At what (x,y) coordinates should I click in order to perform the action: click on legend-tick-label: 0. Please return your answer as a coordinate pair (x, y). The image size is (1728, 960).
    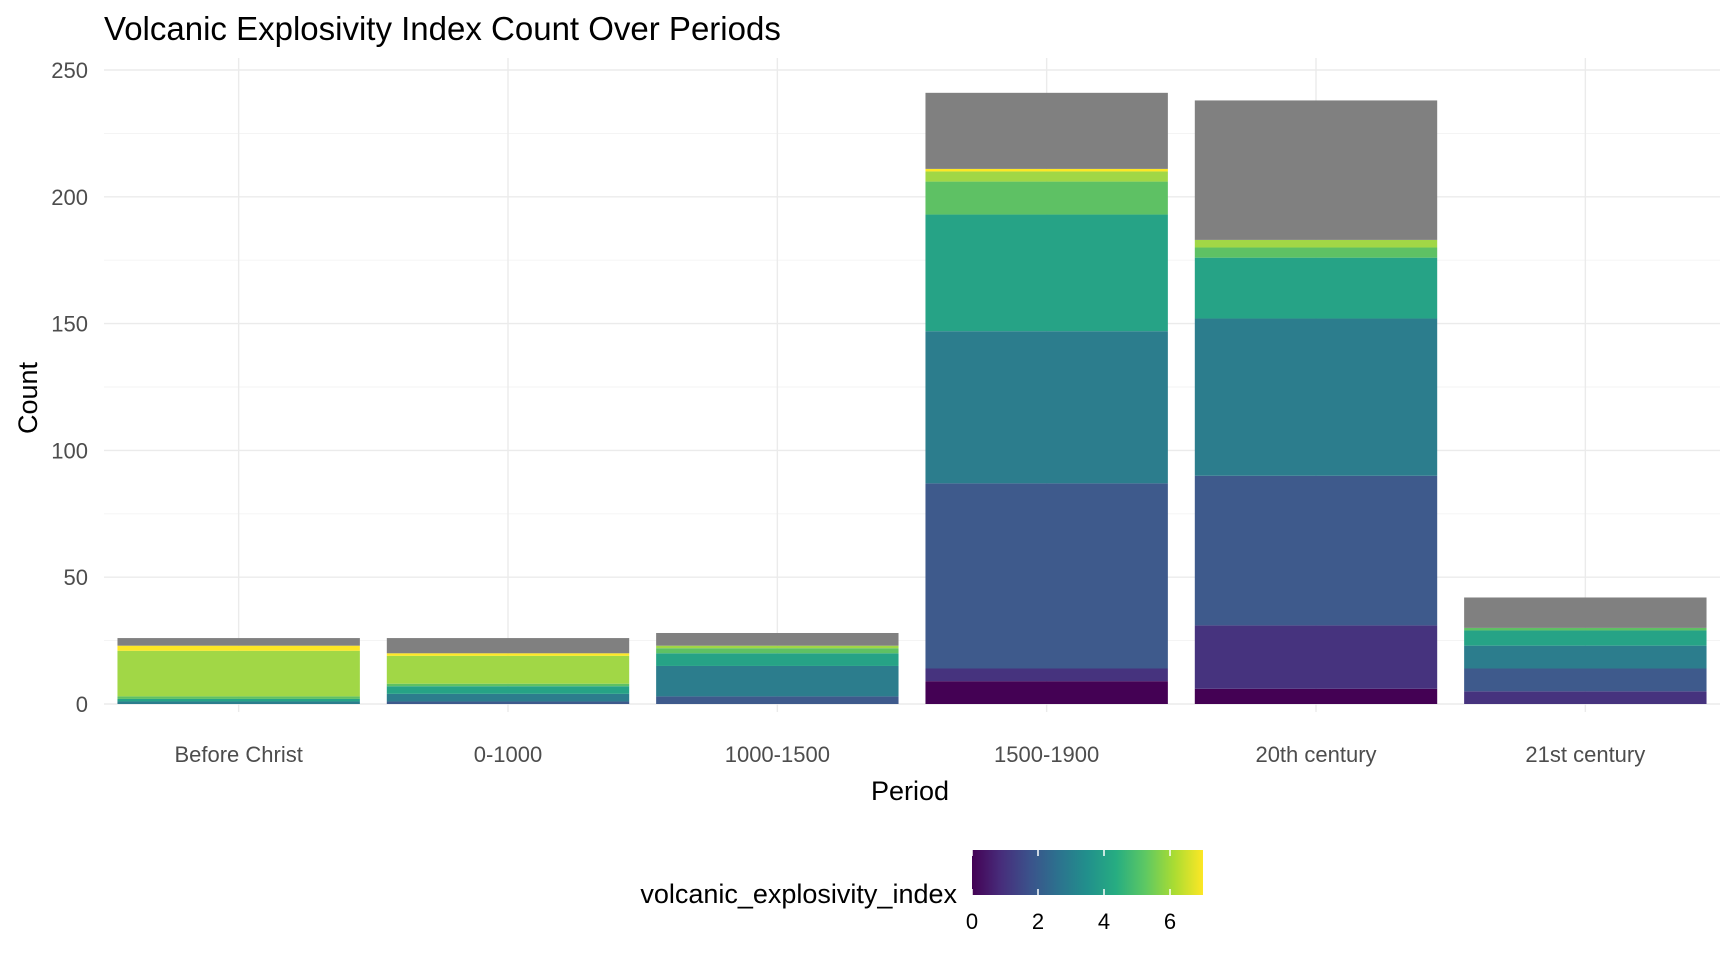
    Looking at the image, I should click on (972, 921).